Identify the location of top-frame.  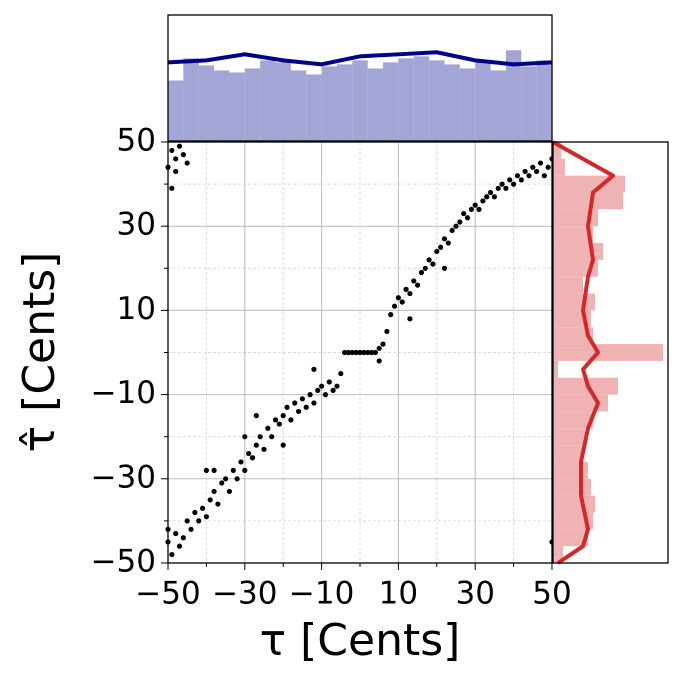
(360, 78).